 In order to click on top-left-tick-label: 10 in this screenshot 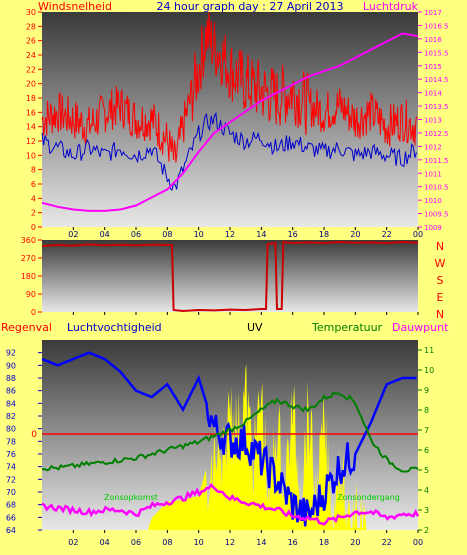, I will do `click(31, 155)`.